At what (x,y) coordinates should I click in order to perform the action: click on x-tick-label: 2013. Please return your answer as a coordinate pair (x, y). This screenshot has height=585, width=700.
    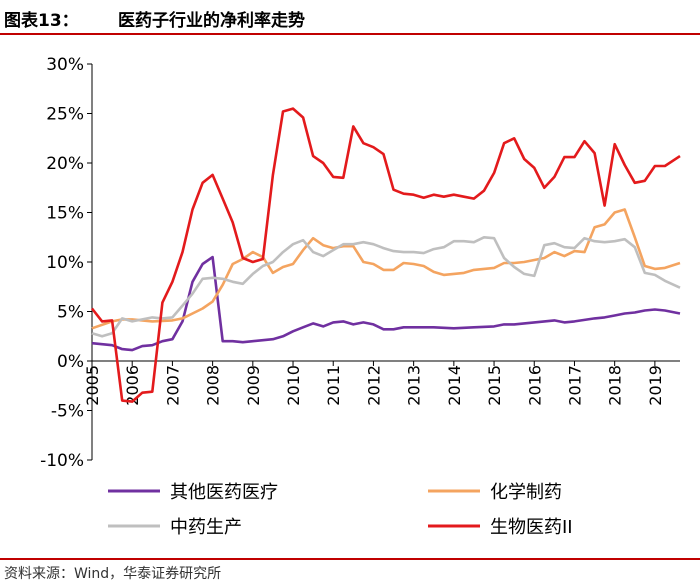
    Looking at the image, I should click on (414, 385).